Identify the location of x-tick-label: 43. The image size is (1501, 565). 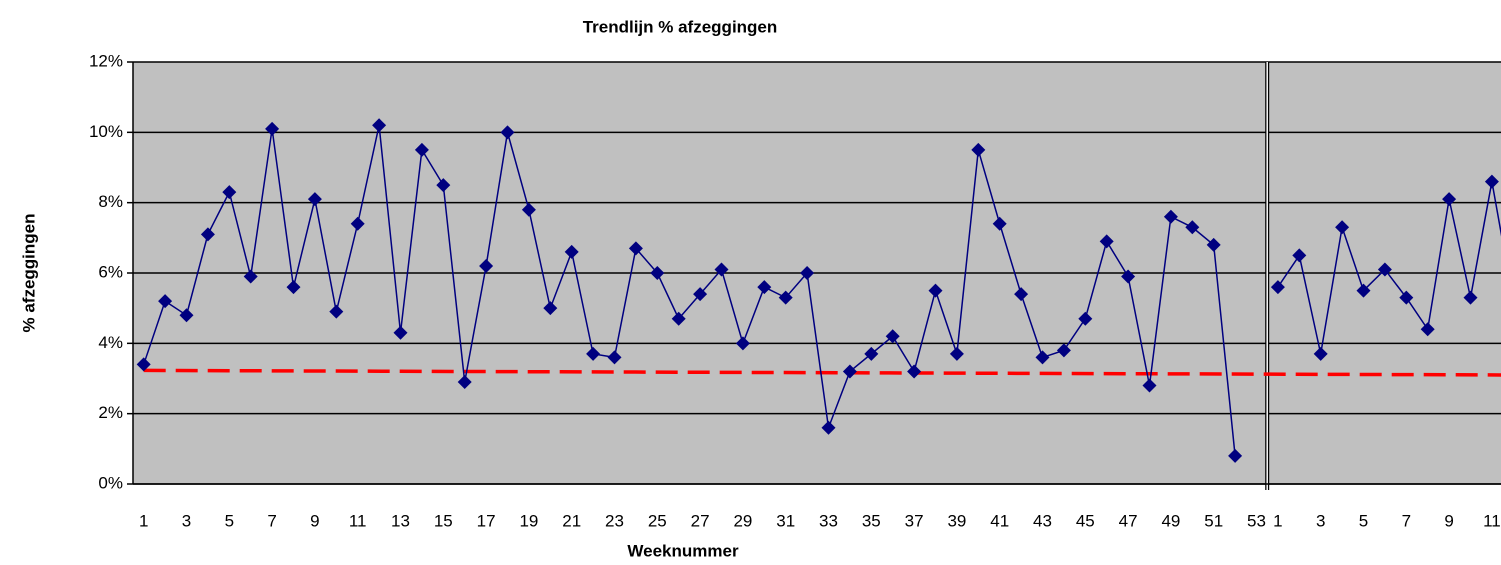
(1042, 520).